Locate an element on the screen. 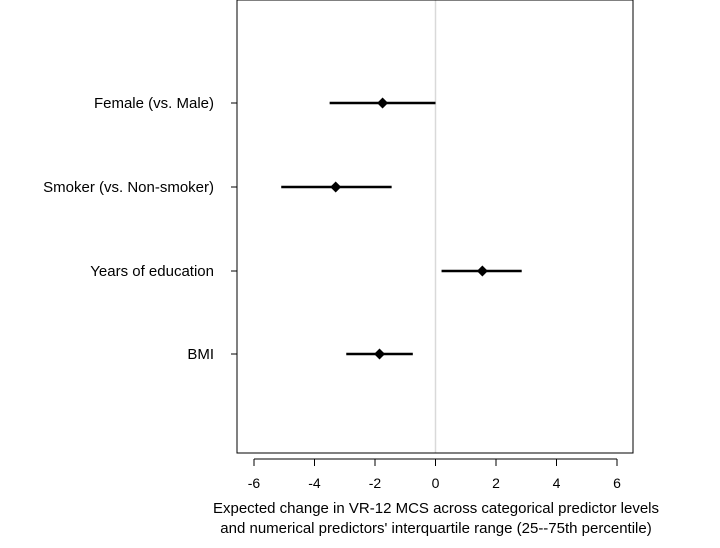 The height and width of the screenshot is (548, 720). category-label: Smoker (vs. Non-smoker) is located at coordinates (128, 187).